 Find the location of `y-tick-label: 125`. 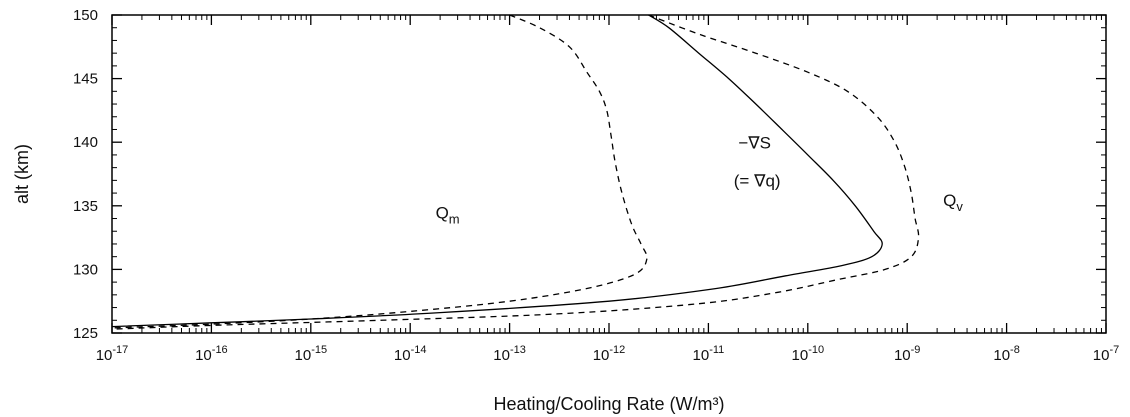

y-tick-label: 125 is located at coordinates (85, 333).